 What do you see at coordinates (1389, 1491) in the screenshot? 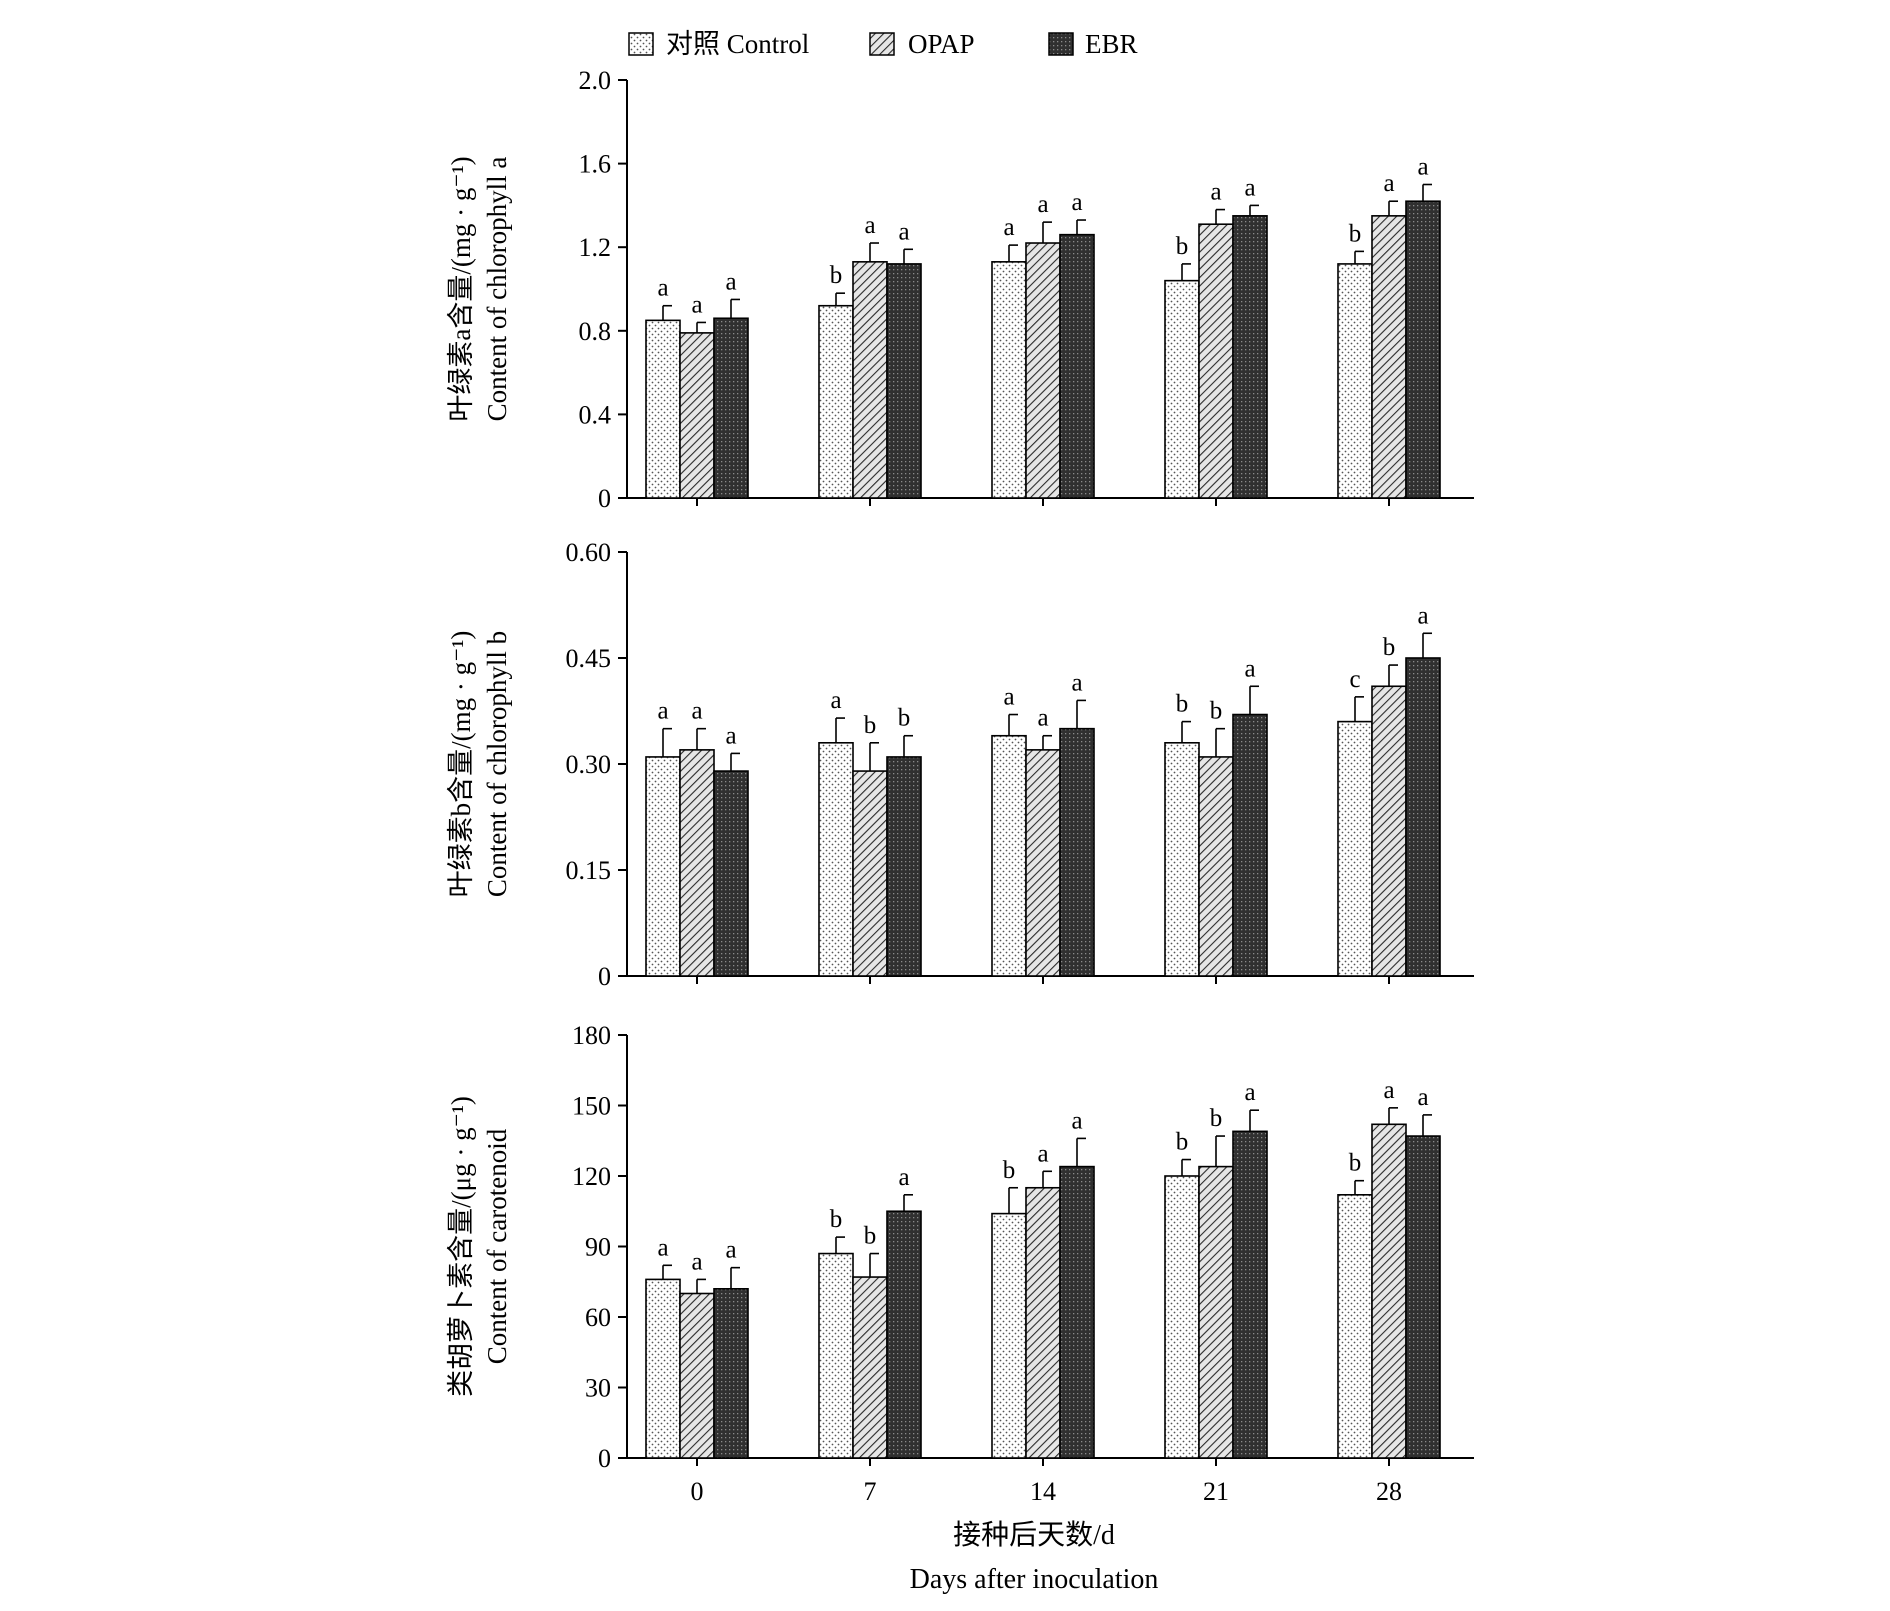
I see `x-tick-label: 28` at bounding box center [1389, 1491].